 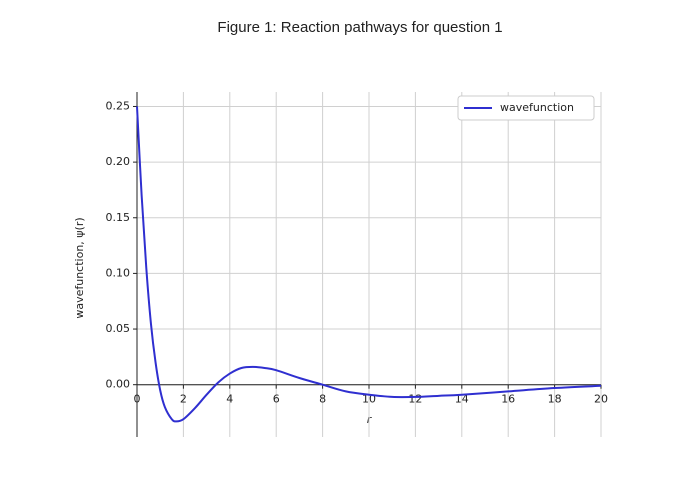 What do you see at coordinates (601, 399) in the screenshot?
I see `x-tick-label: 20` at bounding box center [601, 399].